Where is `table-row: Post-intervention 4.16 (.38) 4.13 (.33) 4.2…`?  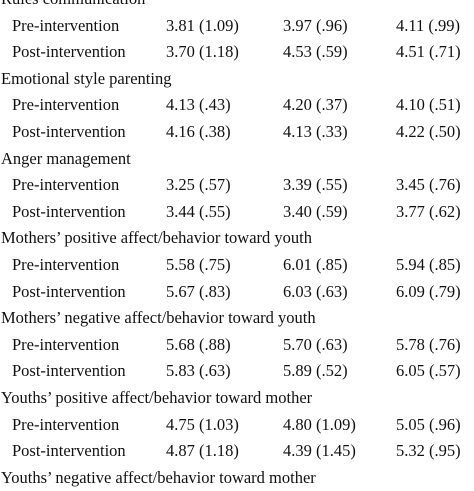 table-row: Post-intervention 4.16 (.38) 4.13 (.33) 4.2… is located at coordinates (237, 132).